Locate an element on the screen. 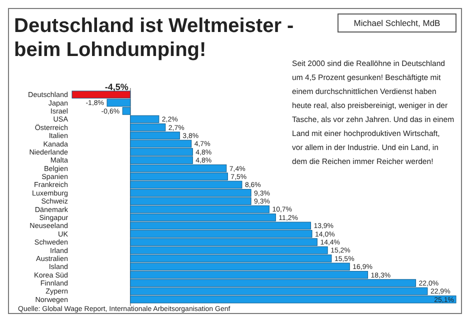  text: Michael Schlecht, MdB is located at coordinates (397, 23).